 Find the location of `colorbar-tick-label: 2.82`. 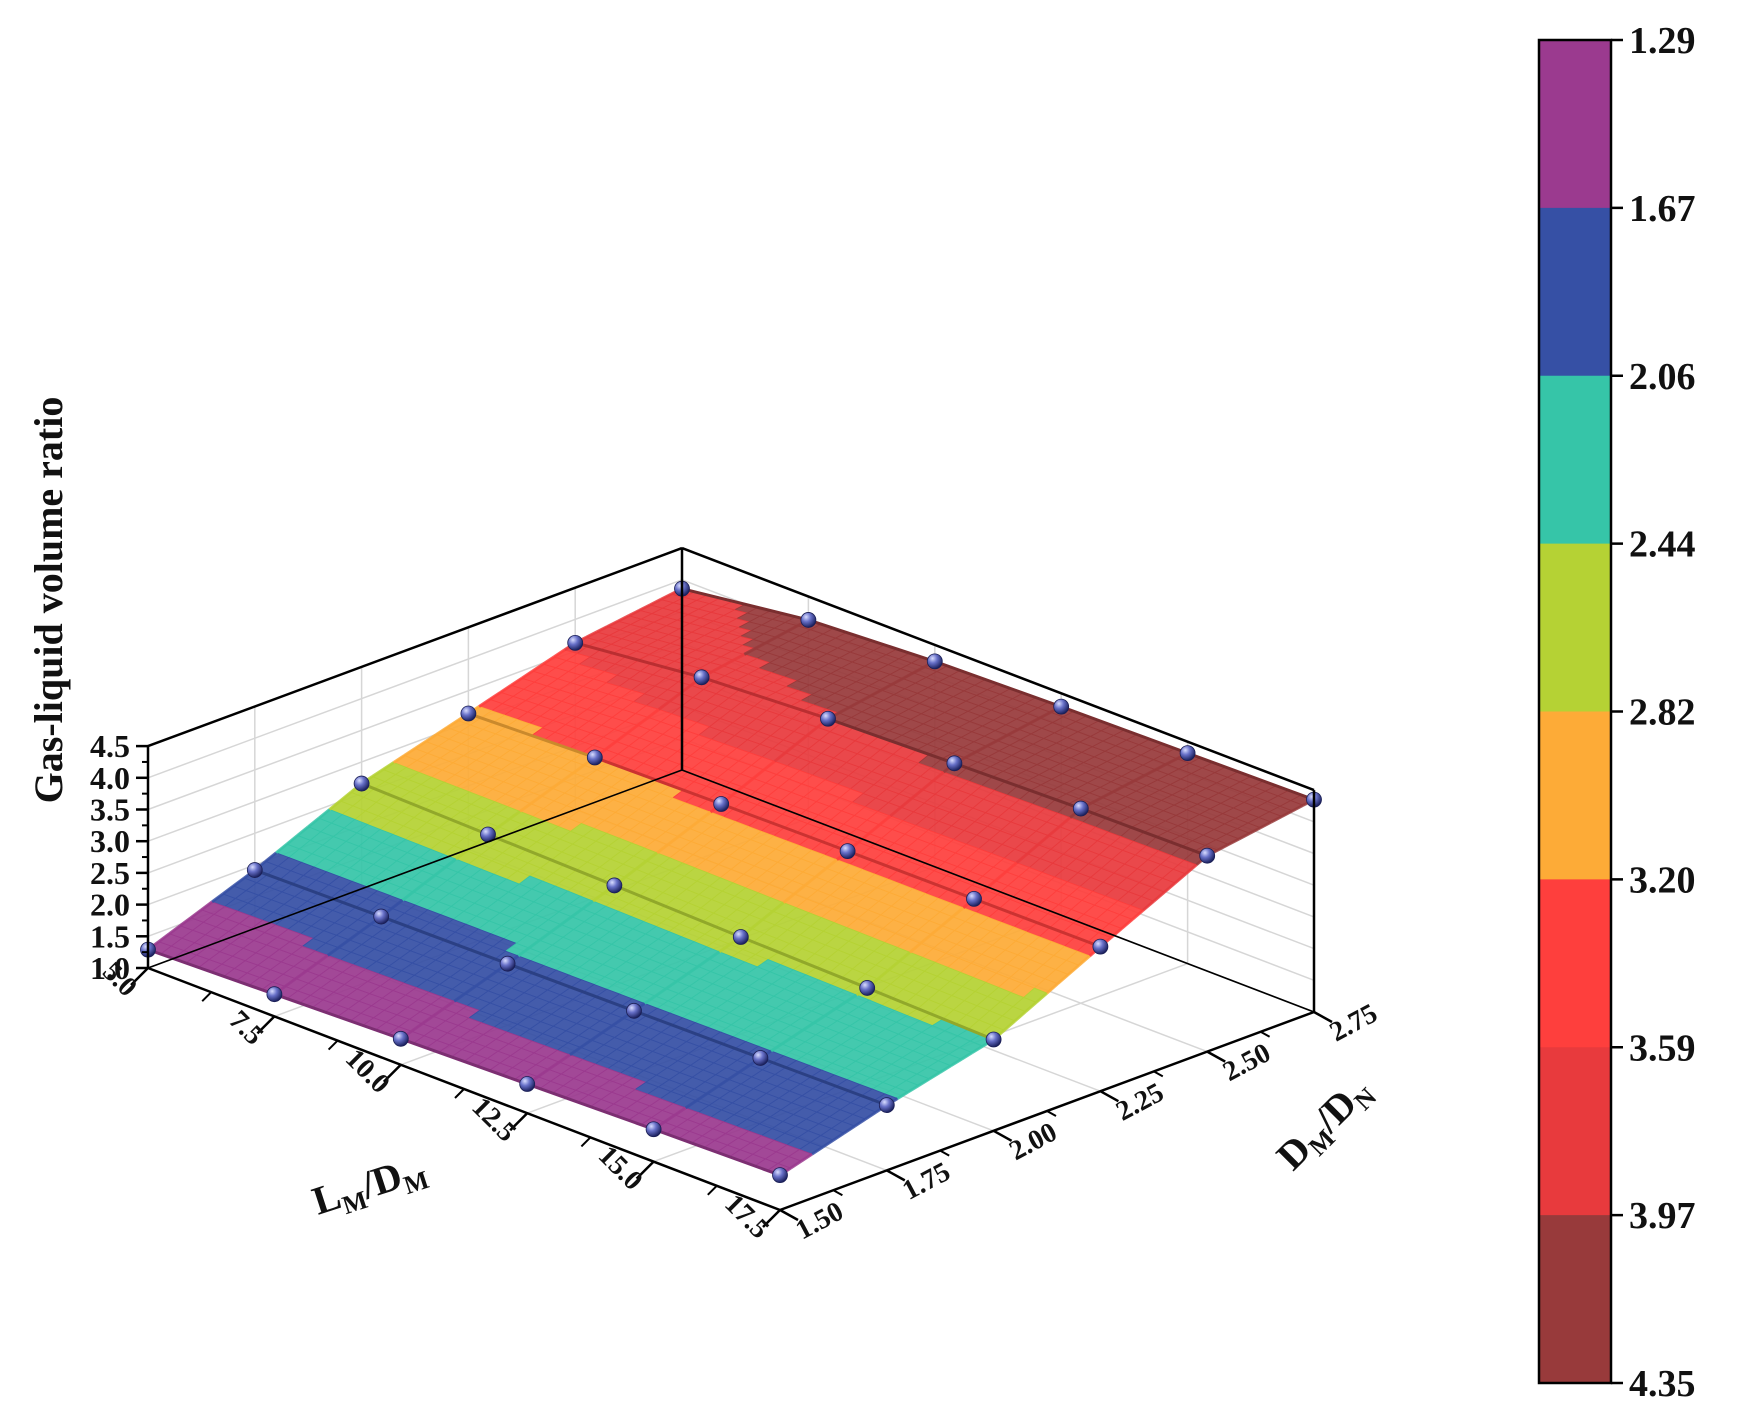

colorbar-tick-label: 2.82 is located at coordinates (1662, 713).